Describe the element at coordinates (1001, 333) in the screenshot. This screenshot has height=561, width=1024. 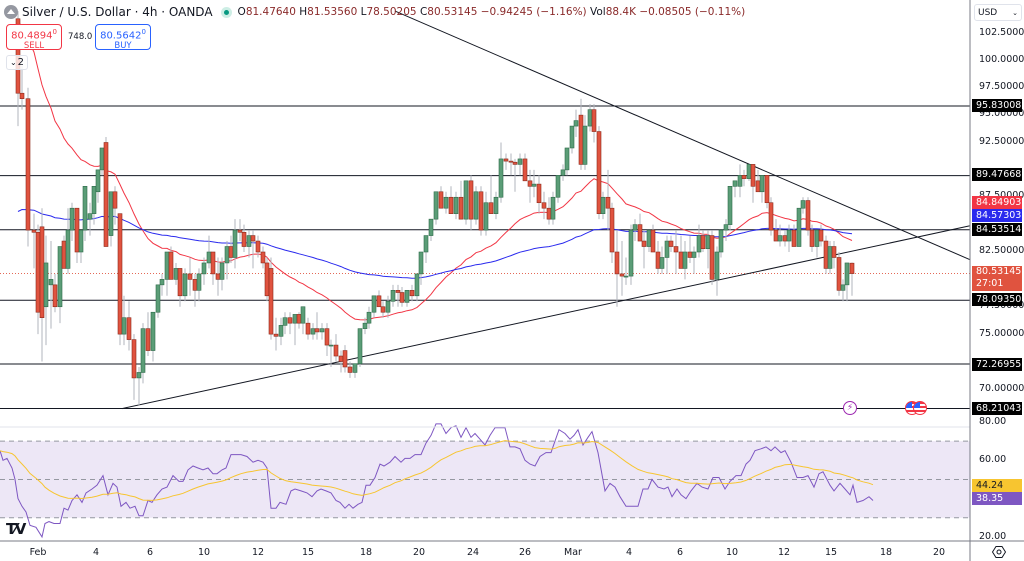
I see `price-tick-label: 75.00000` at that location.